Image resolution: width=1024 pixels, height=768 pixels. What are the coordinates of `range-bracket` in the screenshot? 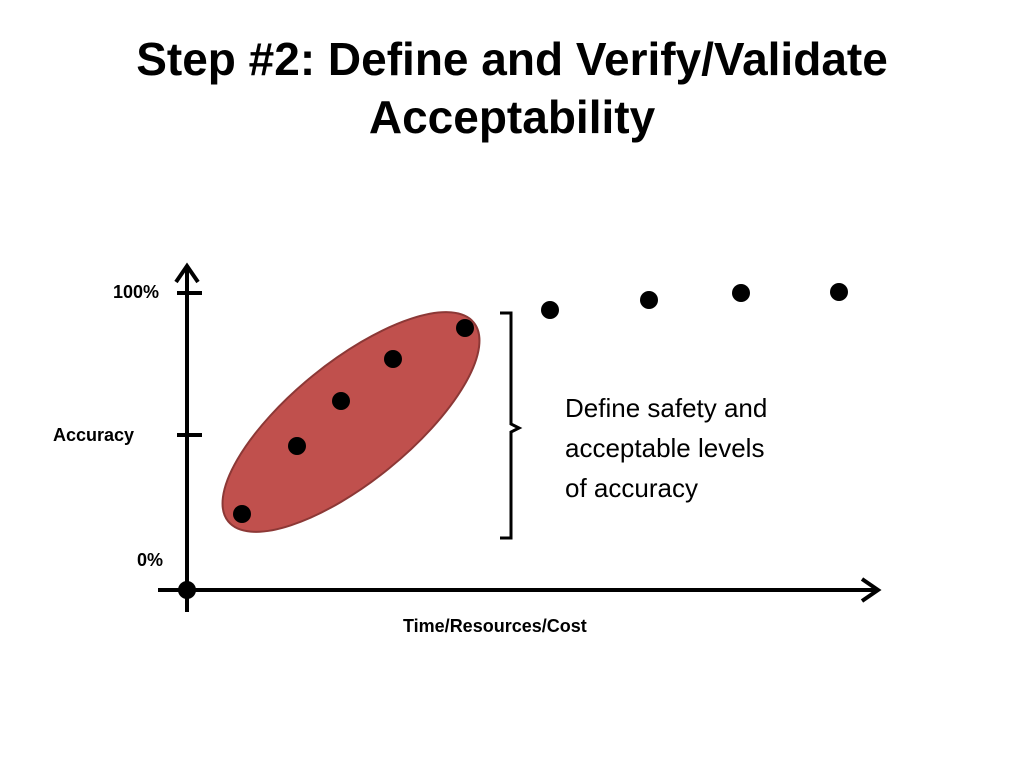 It's located at (511, 425).